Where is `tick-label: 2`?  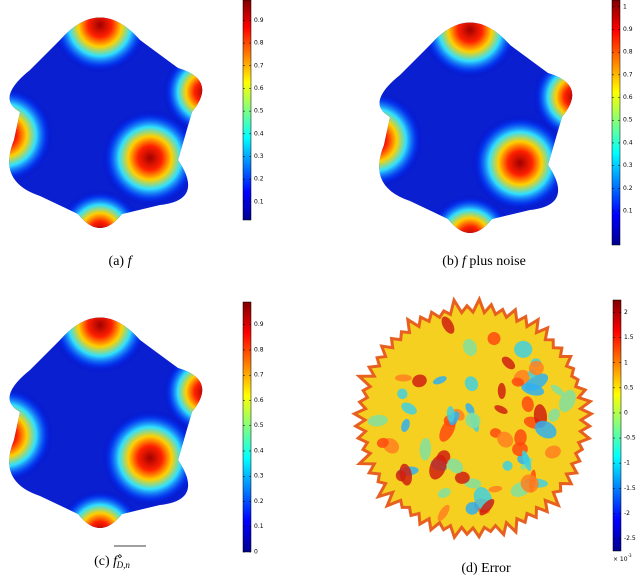 tick-label: 2 is located at coordinates (626, 312).